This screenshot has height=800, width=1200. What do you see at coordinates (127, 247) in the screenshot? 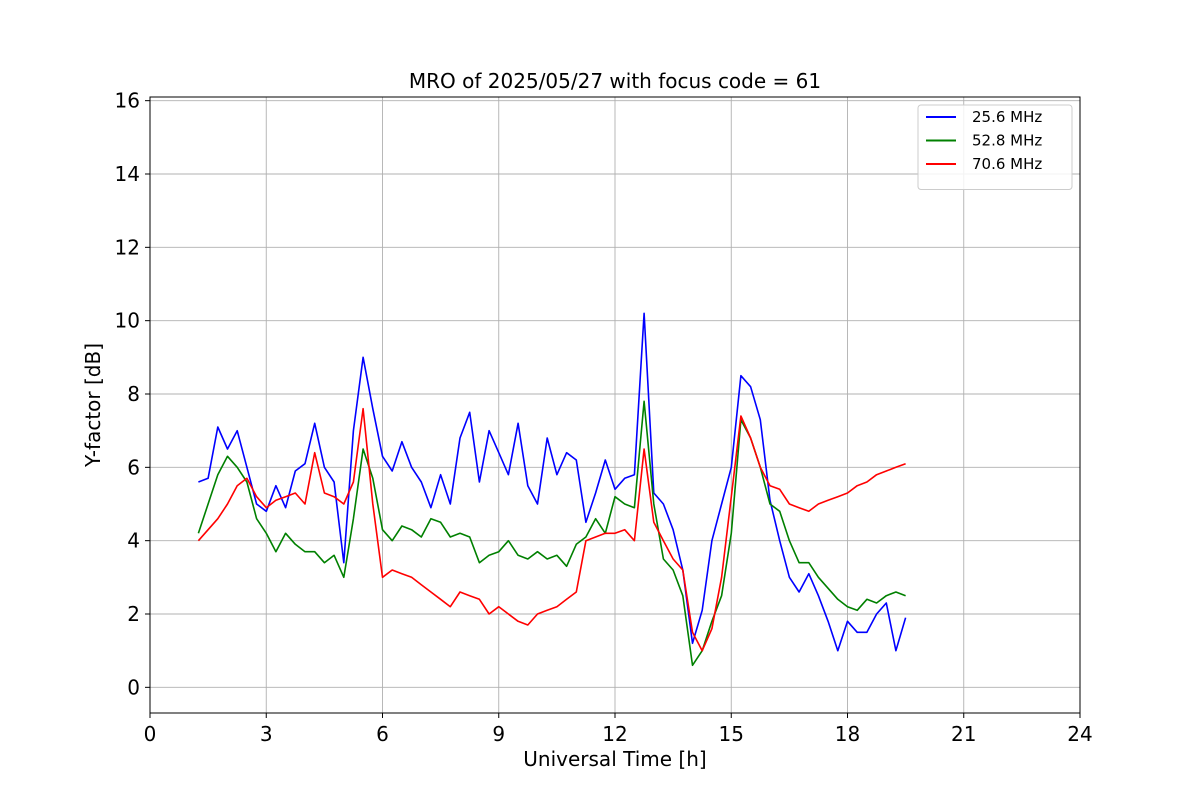
I see `y-tick-label: 12` at bounding box center [127, 247].